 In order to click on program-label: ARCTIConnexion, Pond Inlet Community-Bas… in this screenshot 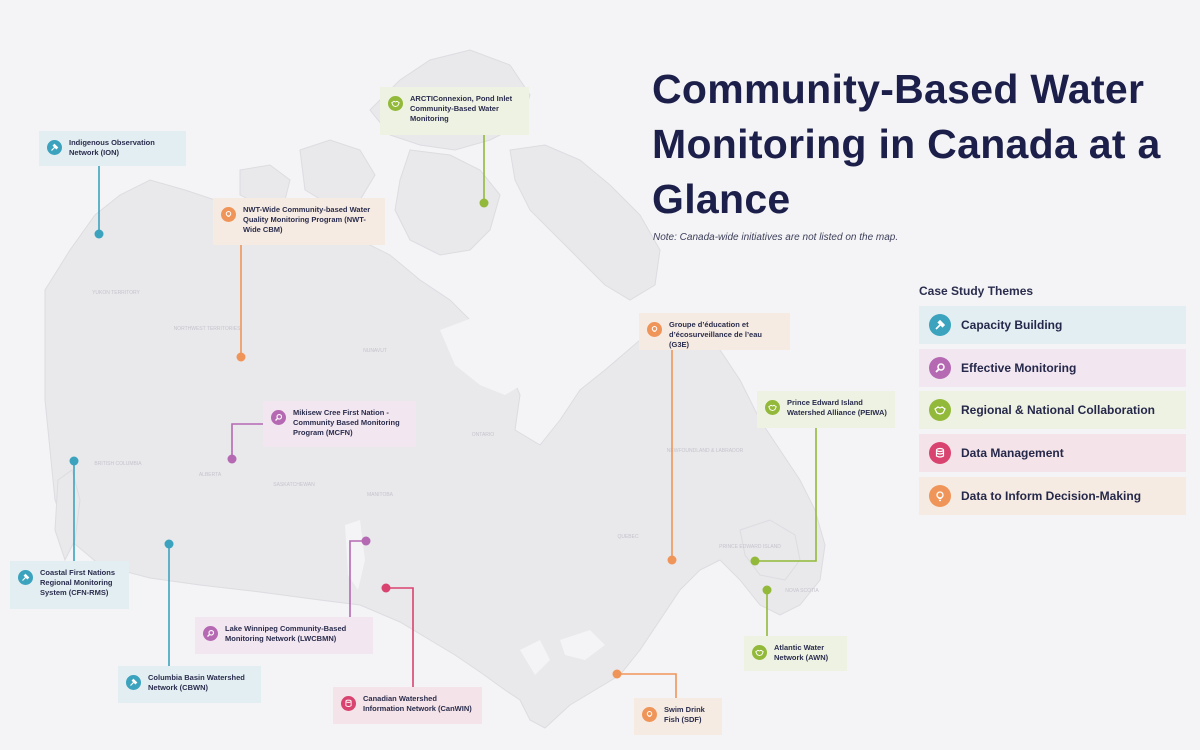, I will do `click(461, 108)`.